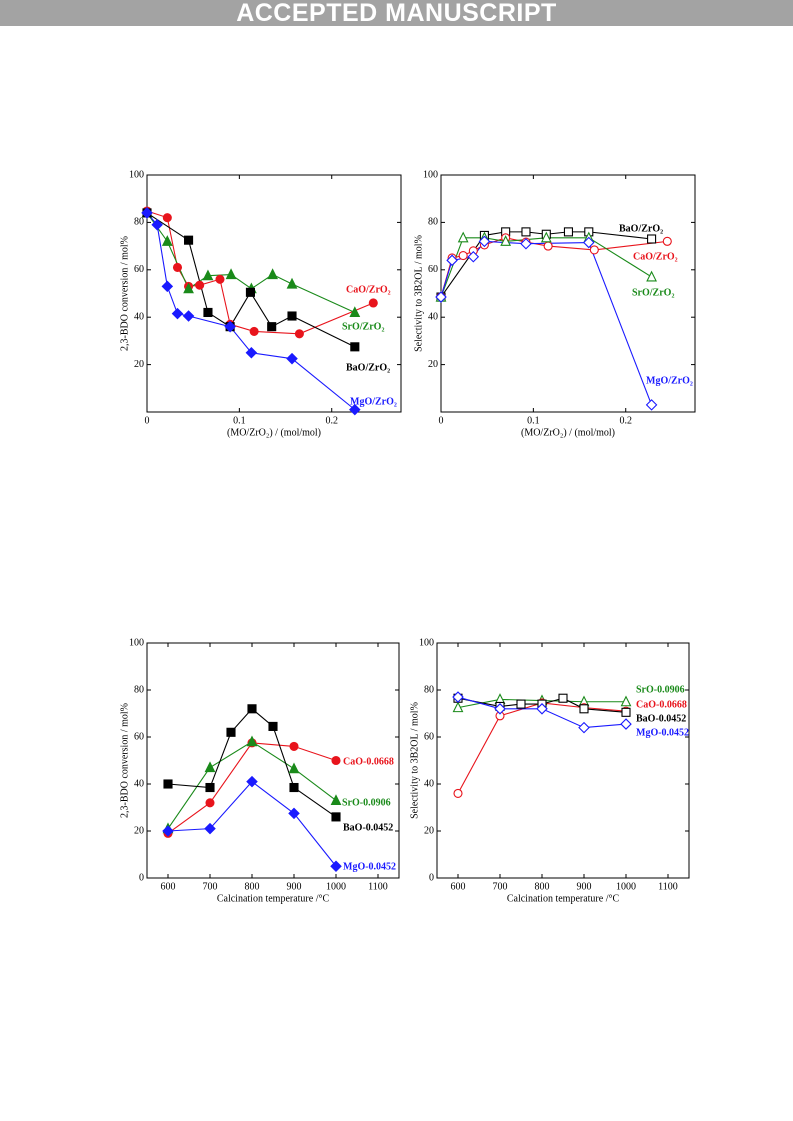 The width and height of the screenshot is (793, 1121). Describe the element at coordinates (396, 13) in the screenshot. I see `header-banner: ACCEPTED MANUSCRIPT` at that location.